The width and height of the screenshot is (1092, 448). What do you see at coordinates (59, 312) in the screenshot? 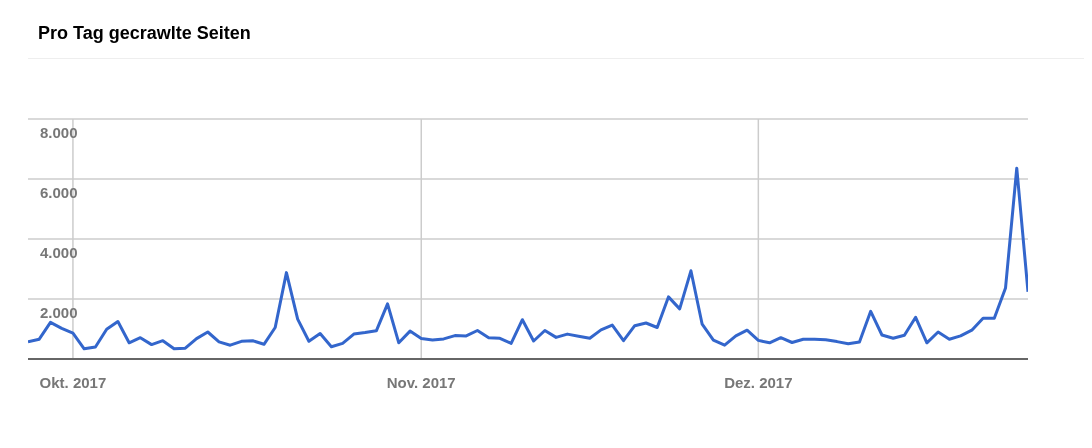
I see `y-tick-label: 2.000` at bounding box center [59, 312].